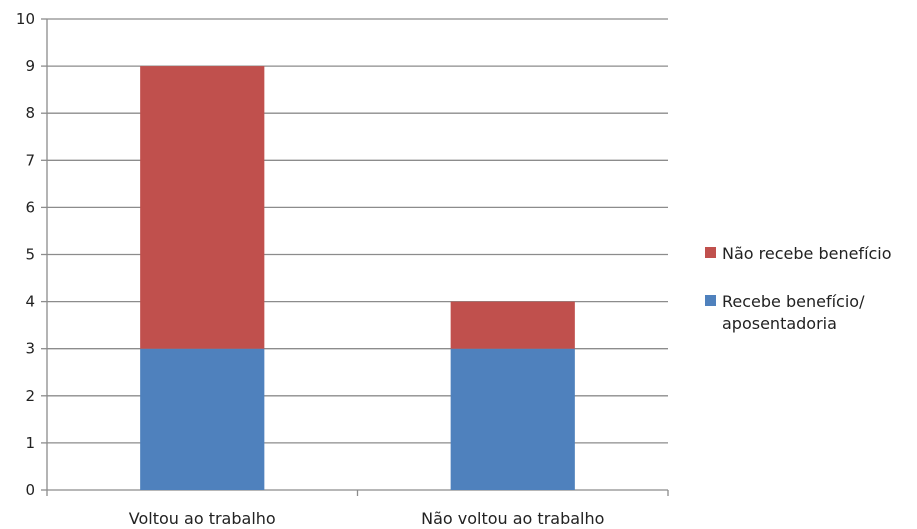 This screenshot has width=917, height=529. I want to click on legend-label-recebe: Recebe benefício/ aposentadoria, so click(793, 312).